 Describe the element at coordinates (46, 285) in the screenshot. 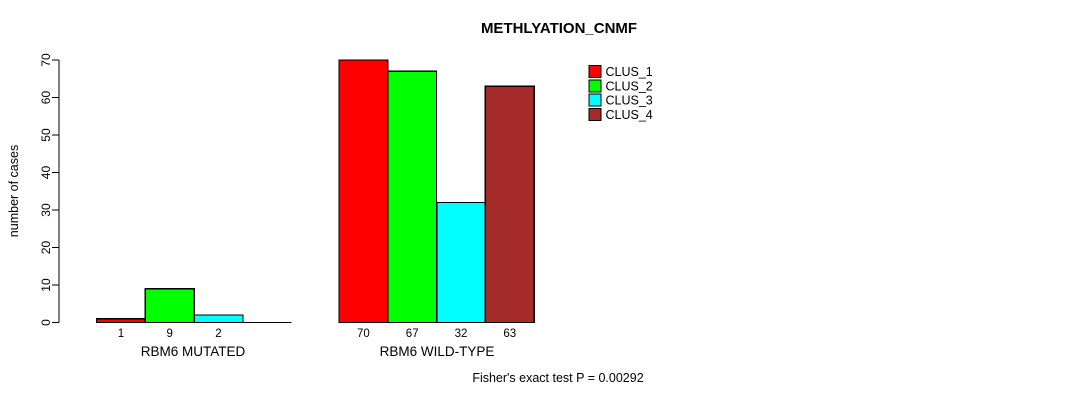

I see `y-tick-label: 10` at that location.